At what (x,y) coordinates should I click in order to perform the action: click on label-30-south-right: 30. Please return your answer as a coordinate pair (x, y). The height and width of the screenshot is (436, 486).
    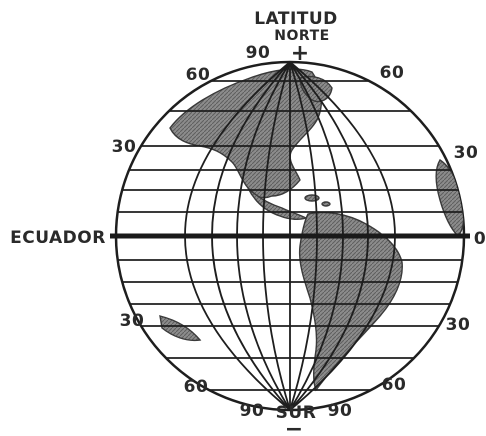
    Looking at the image, I should click on (458, 325).